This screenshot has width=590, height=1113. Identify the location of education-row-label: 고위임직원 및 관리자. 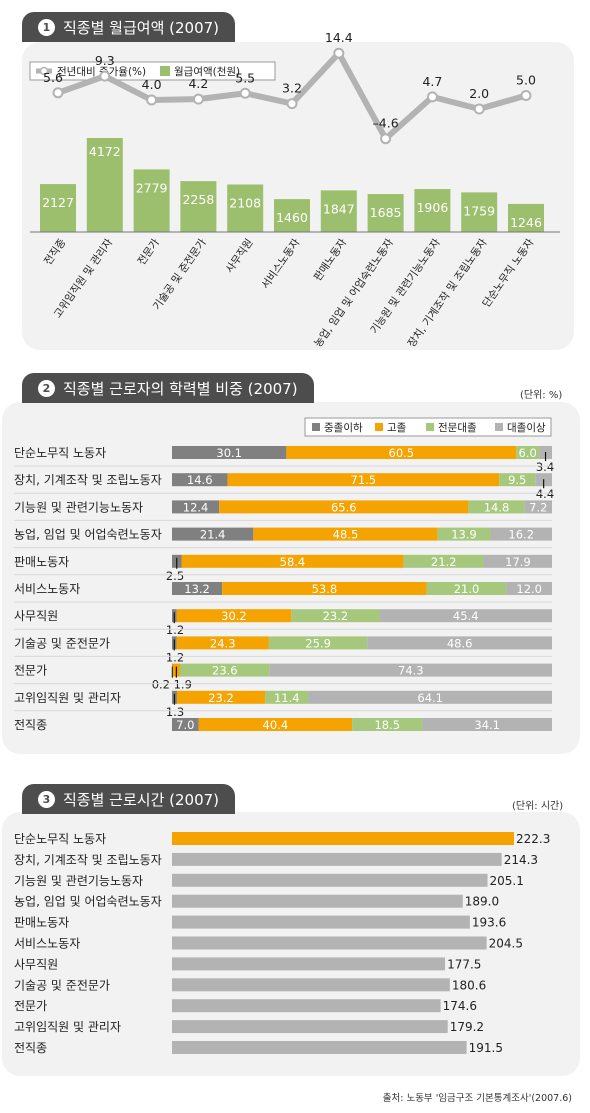
(67, 698).